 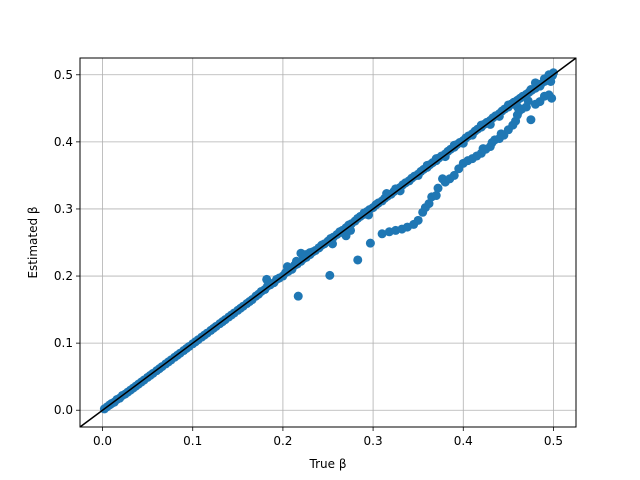 What do you see at coordinates (373, 441) in the screenshot?
I see `x-tick-label: 0.3` at bounding box center [373, 441].